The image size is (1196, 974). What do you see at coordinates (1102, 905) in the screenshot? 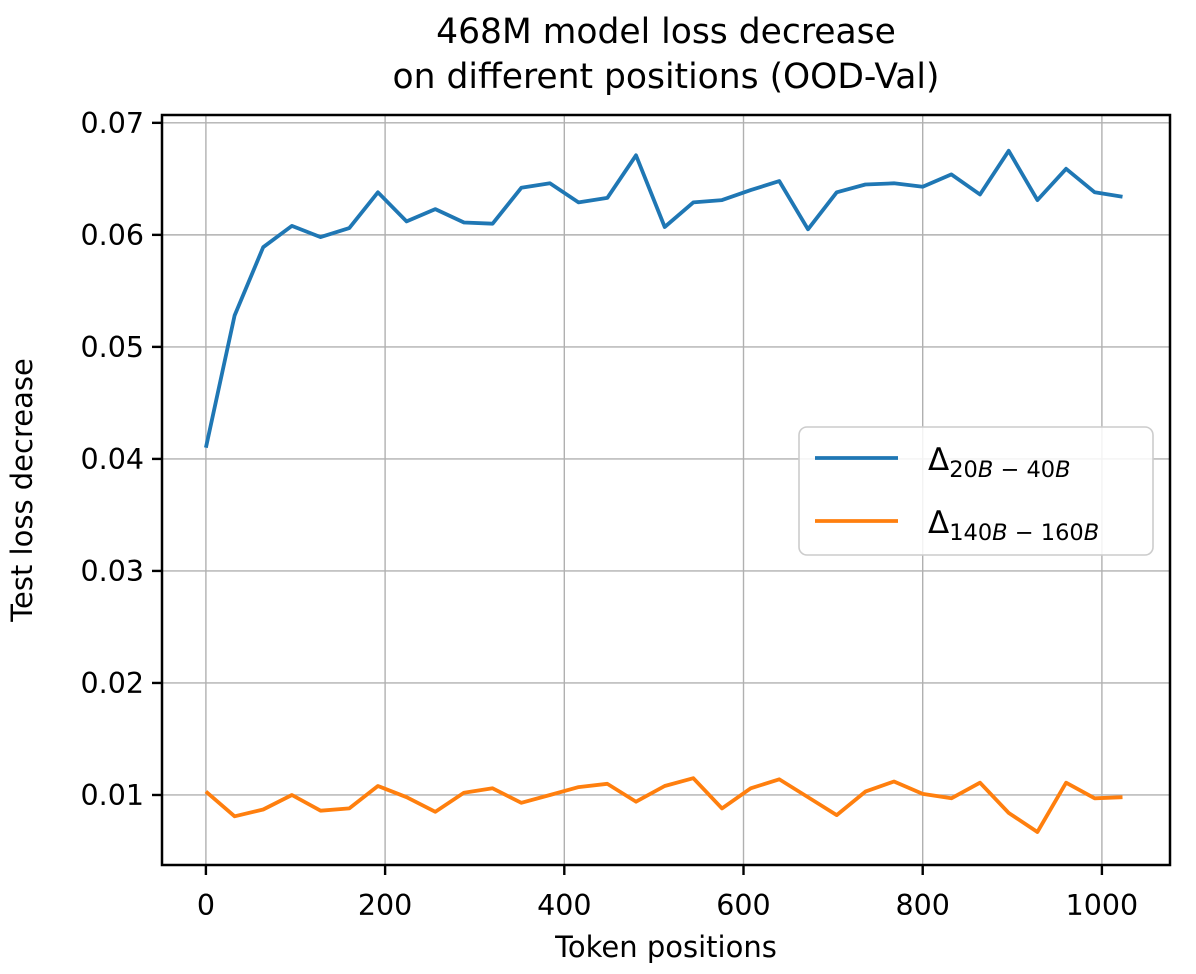
I see `x-tick-label: 1000` at bounding box center [1102, 905].